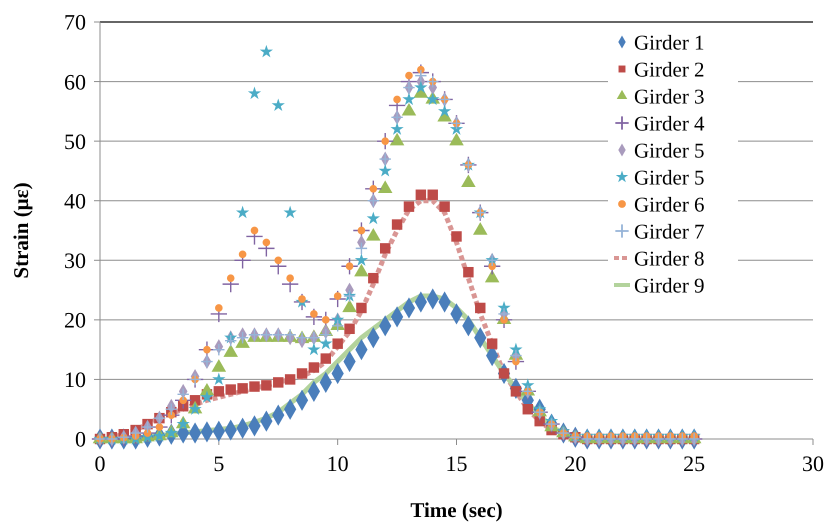 This screenshot has width=831, height=529. I want to click on y-tick-label: 50, so click(75, 141).